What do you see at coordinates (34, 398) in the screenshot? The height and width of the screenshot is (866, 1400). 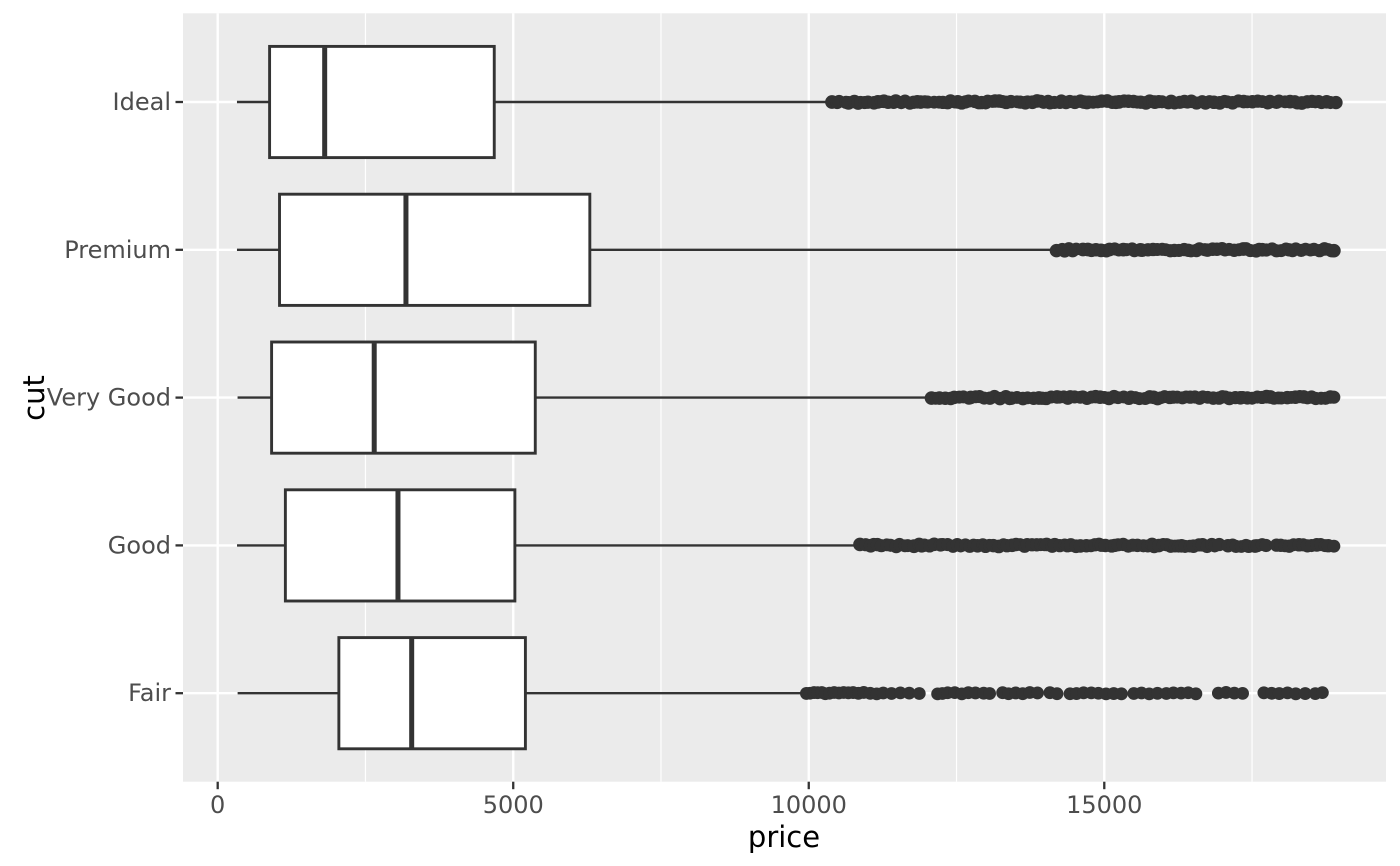 I see `y-axis-title: cut` at bounding box center [34, 398].